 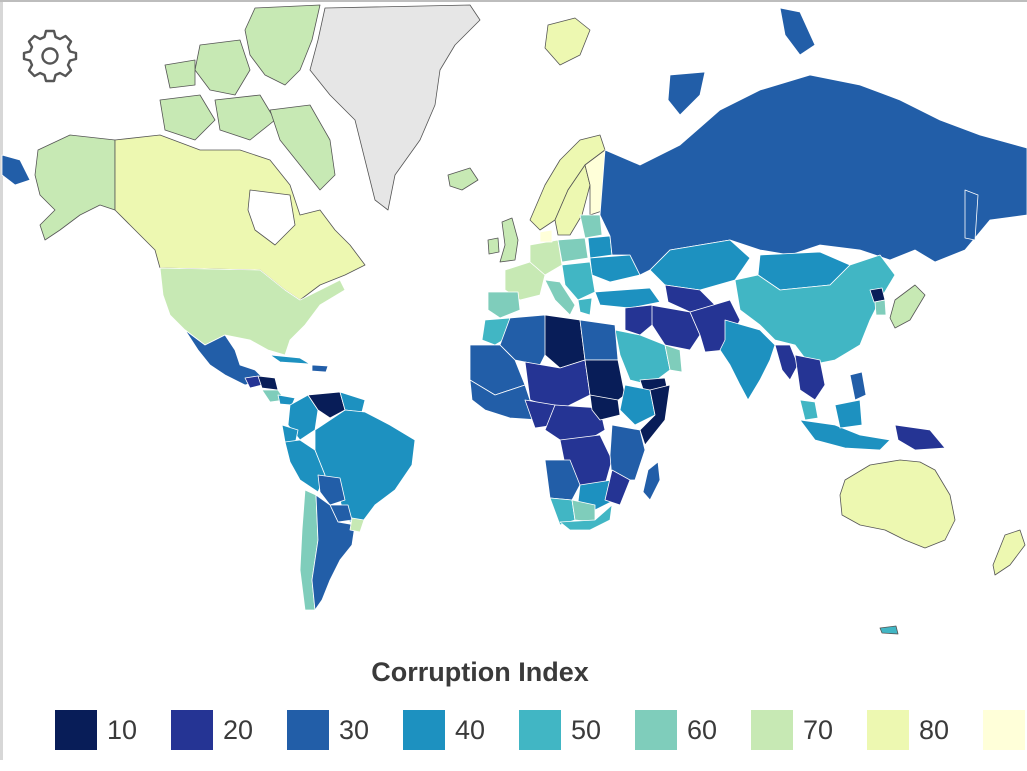 I want to click on country-bolivia, so click(x=331, y=490).